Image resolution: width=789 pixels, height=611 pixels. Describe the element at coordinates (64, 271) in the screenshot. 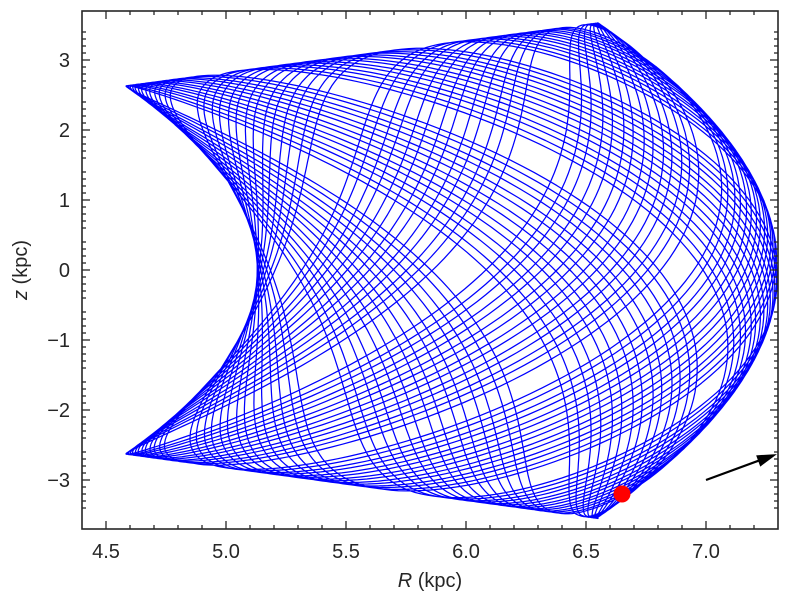

I see `y-tick-label: 0` at that location.